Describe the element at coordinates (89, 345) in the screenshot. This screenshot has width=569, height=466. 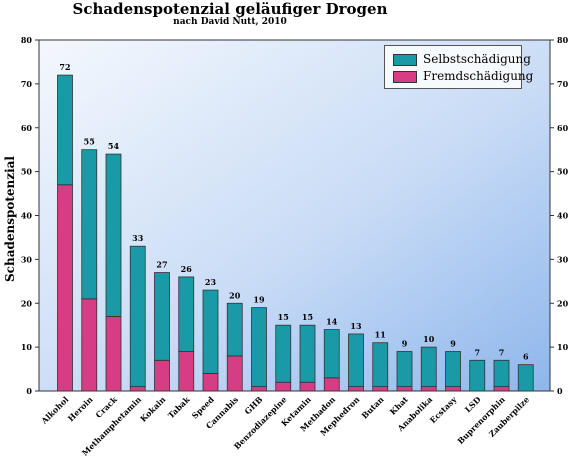
I see `bar-fremd-heroin` at that location.